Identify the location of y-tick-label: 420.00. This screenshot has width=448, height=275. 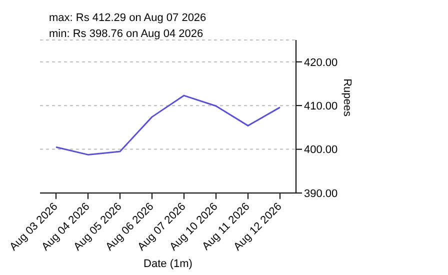
(321, 62).